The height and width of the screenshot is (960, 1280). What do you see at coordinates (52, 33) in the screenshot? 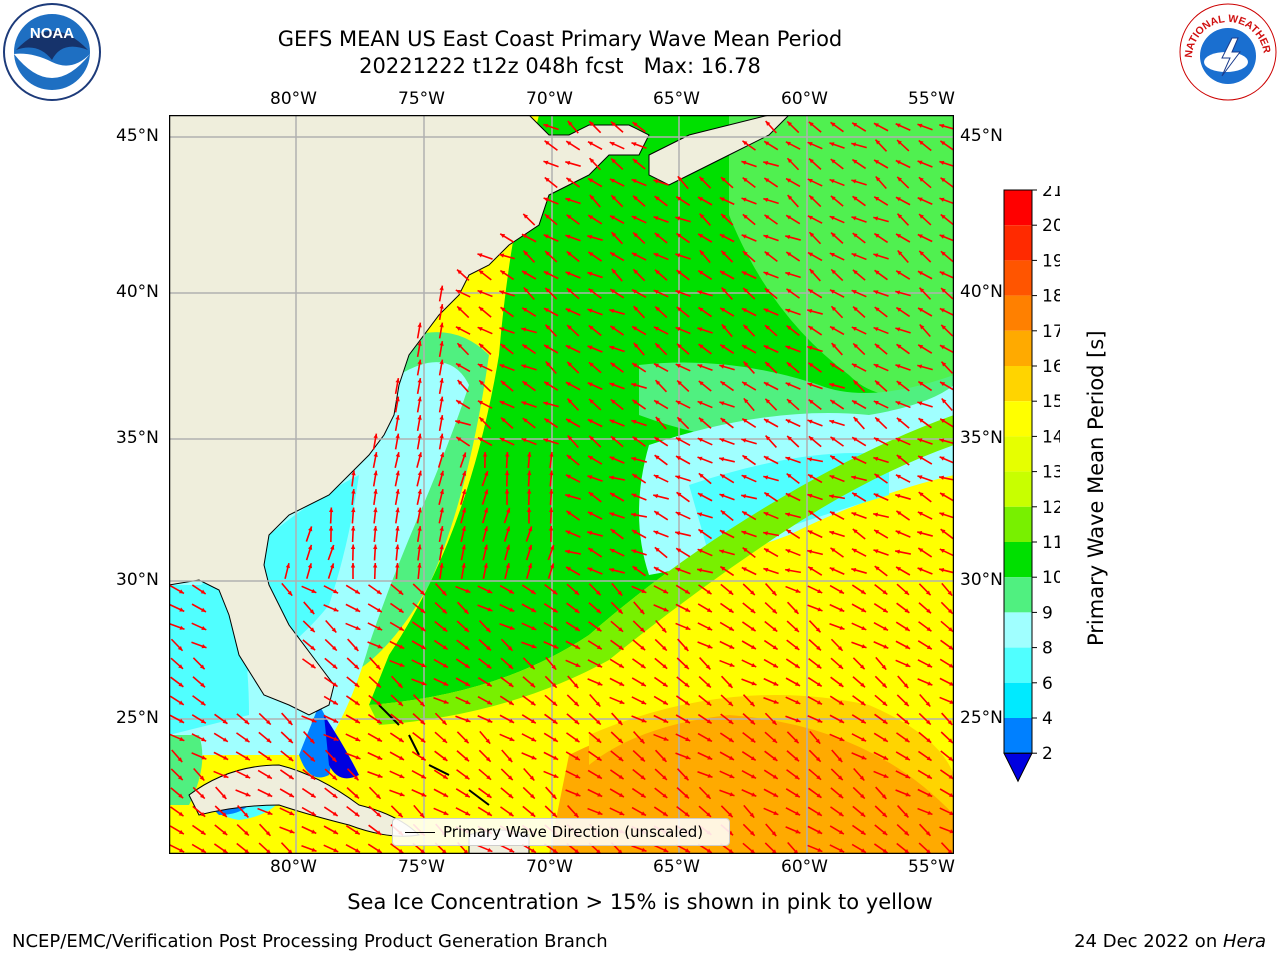
I see `noaa-logo-text: NOAA` at bounding box center [52, 33].